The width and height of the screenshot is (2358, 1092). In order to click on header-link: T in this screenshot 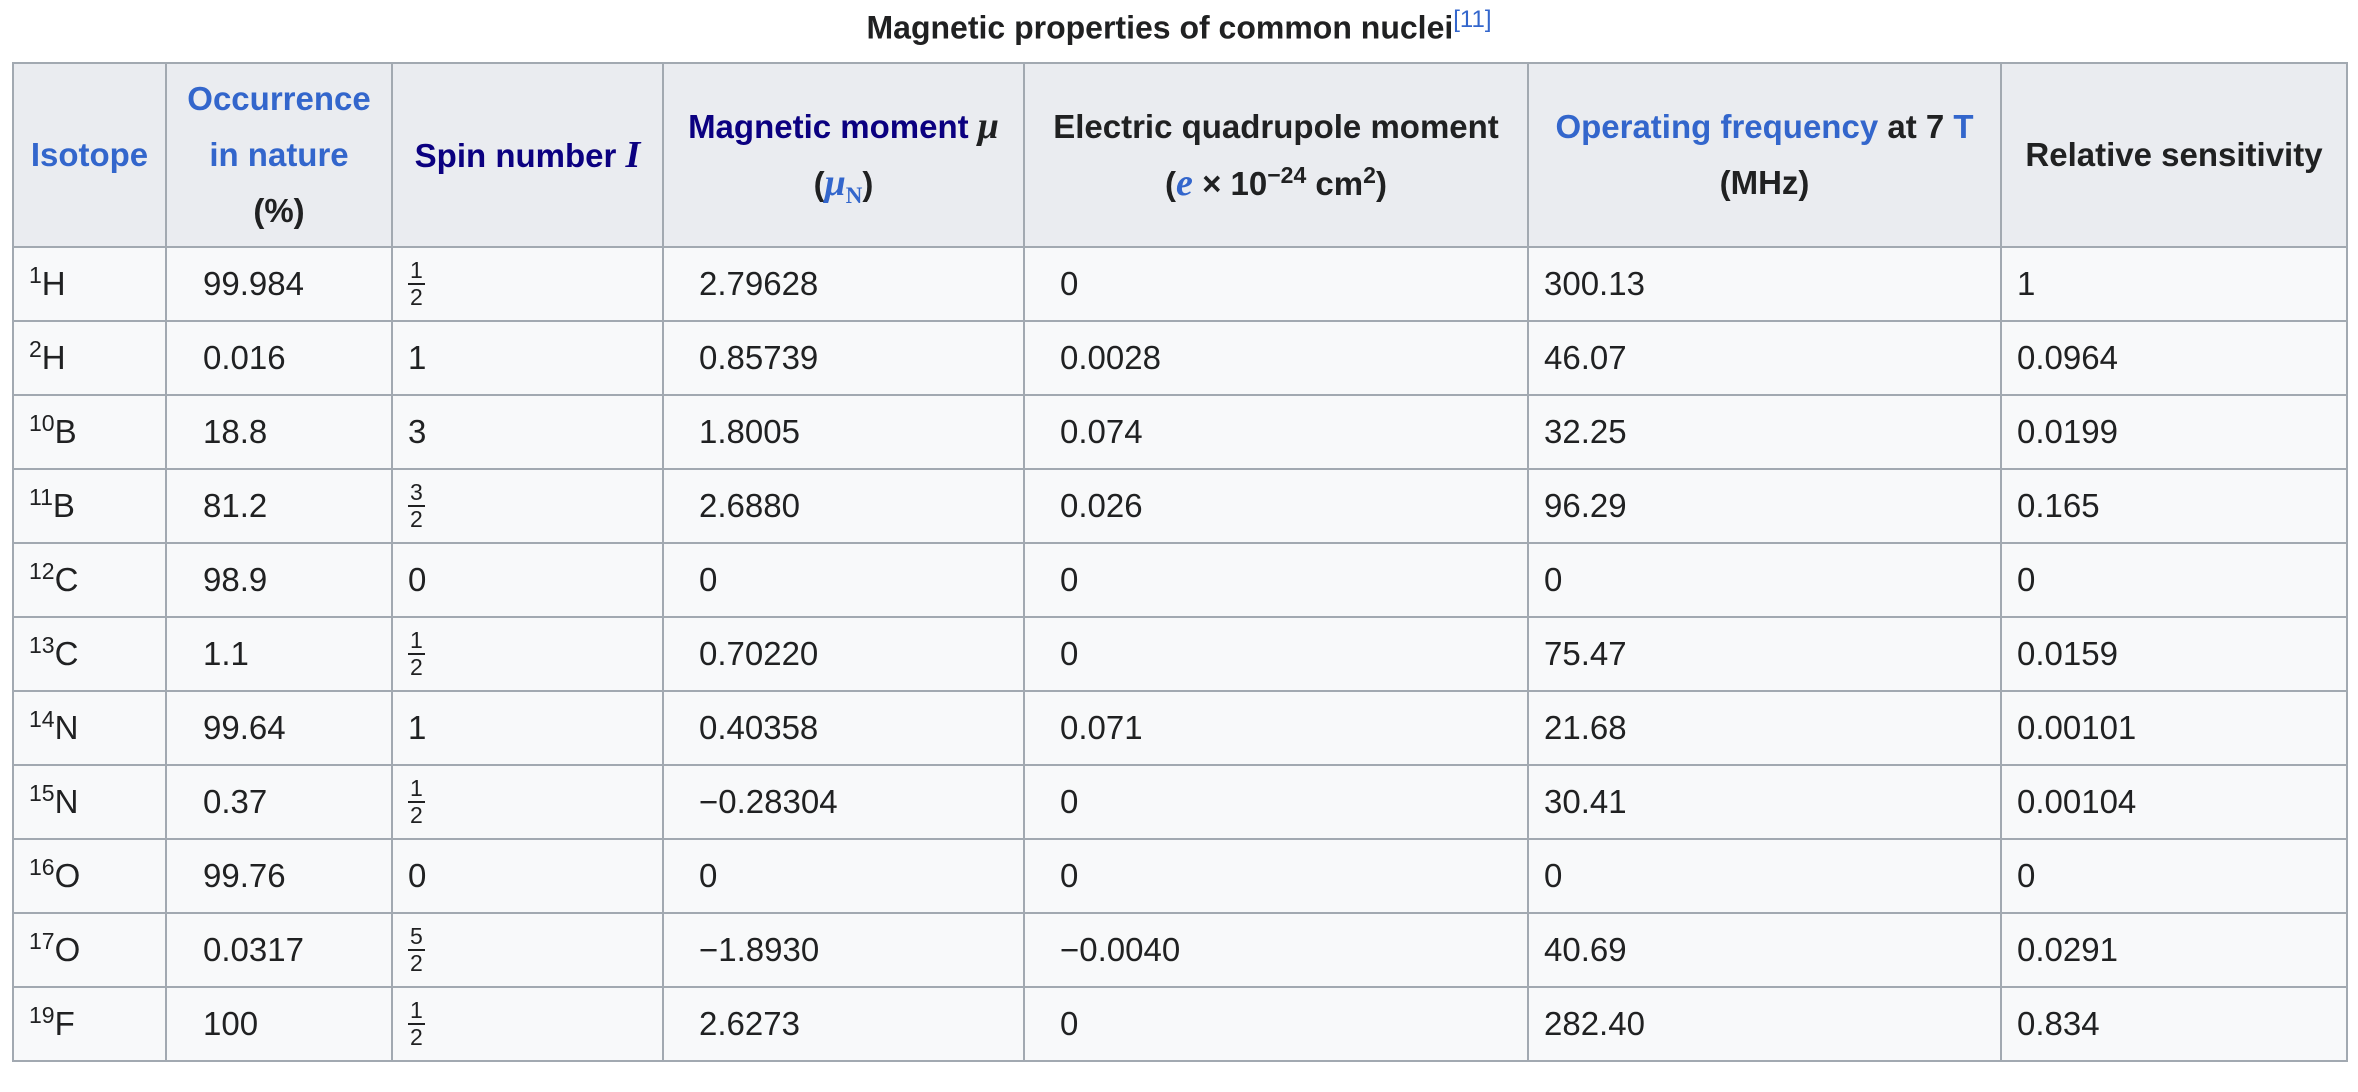, I will do `click(1963, 126)`.